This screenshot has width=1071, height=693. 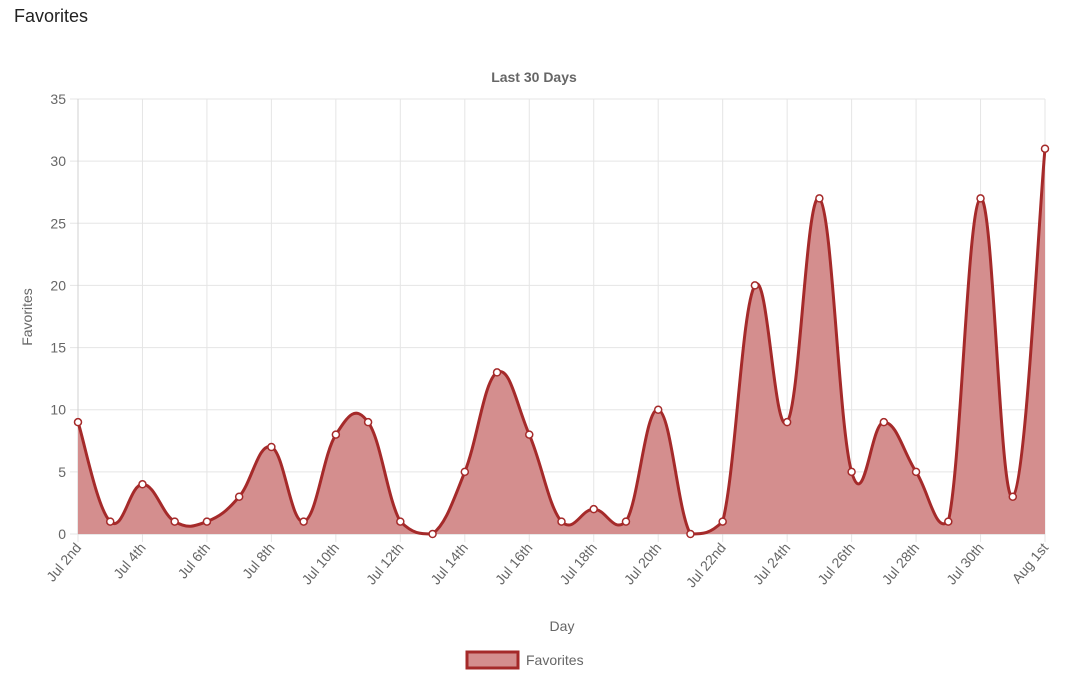 What do you see at coordinates (320, 564) in the screenshot?
I see `x-tick-label: Jul 10th` at bounding box center [320, 564].